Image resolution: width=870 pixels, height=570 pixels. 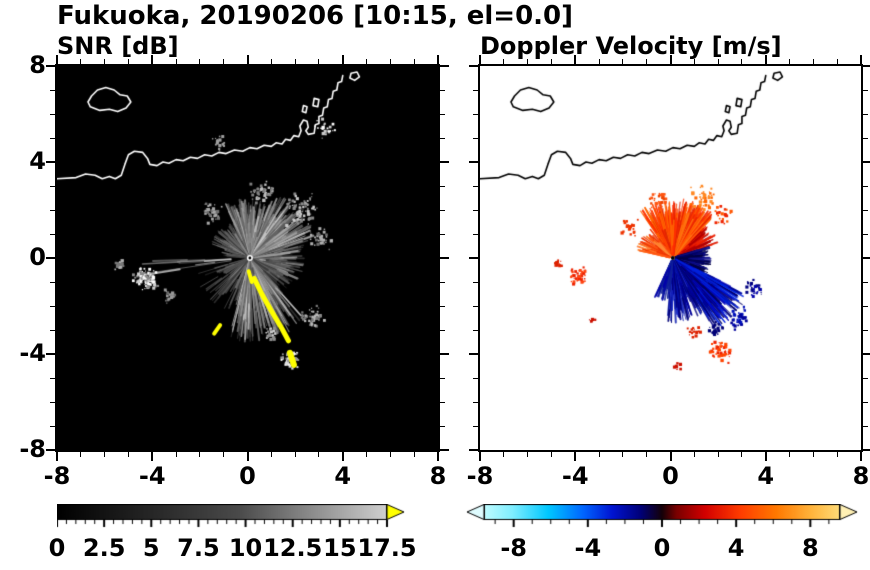 I want to click on colorbar-tick-label: 7.5, so click(x=198, y=548).